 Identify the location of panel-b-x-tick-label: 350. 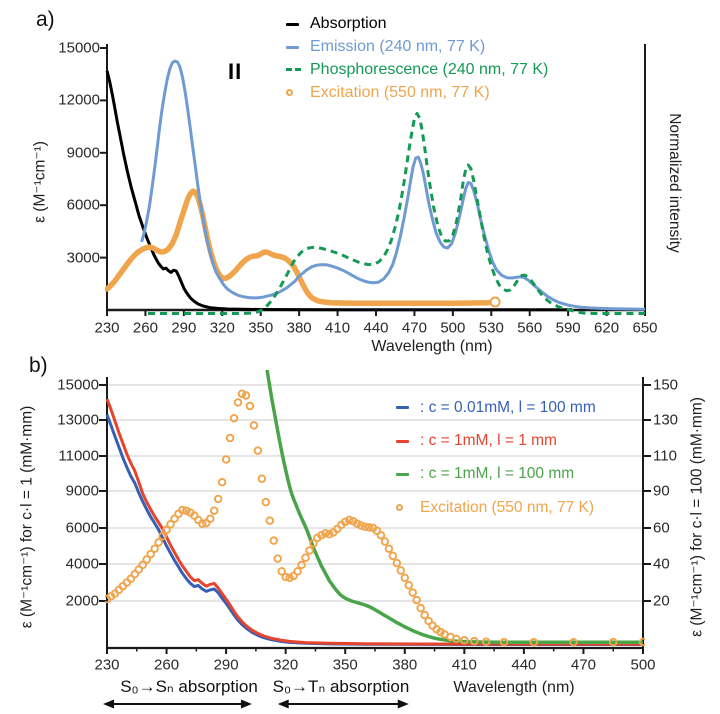
(345, 665).